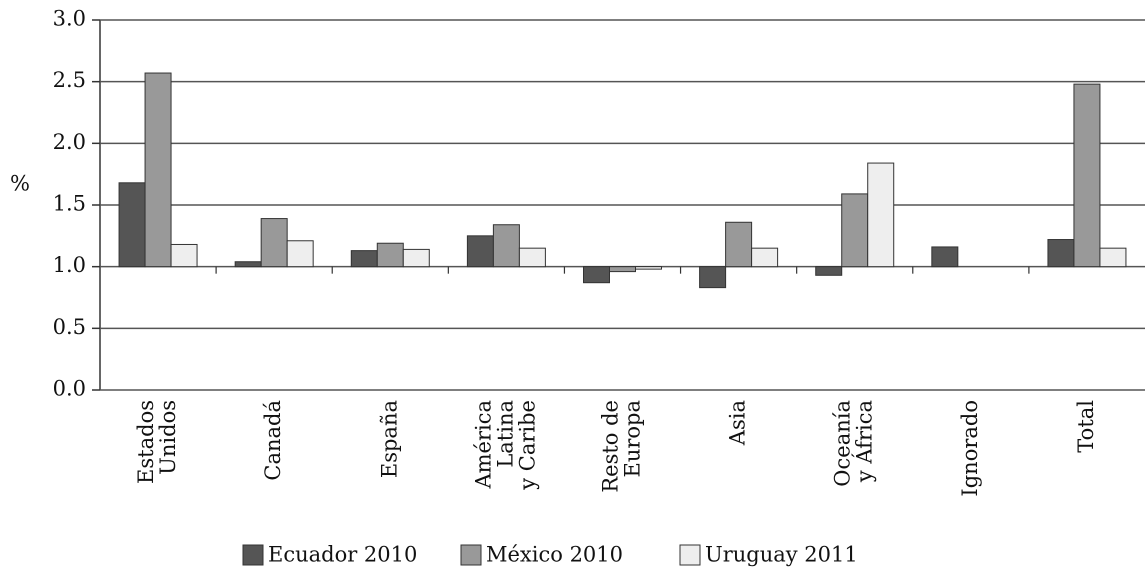 The width and height of the screenshot is (1145, 579). I want to click on x-tick-label-line: Ignorado, so click(969, 448).